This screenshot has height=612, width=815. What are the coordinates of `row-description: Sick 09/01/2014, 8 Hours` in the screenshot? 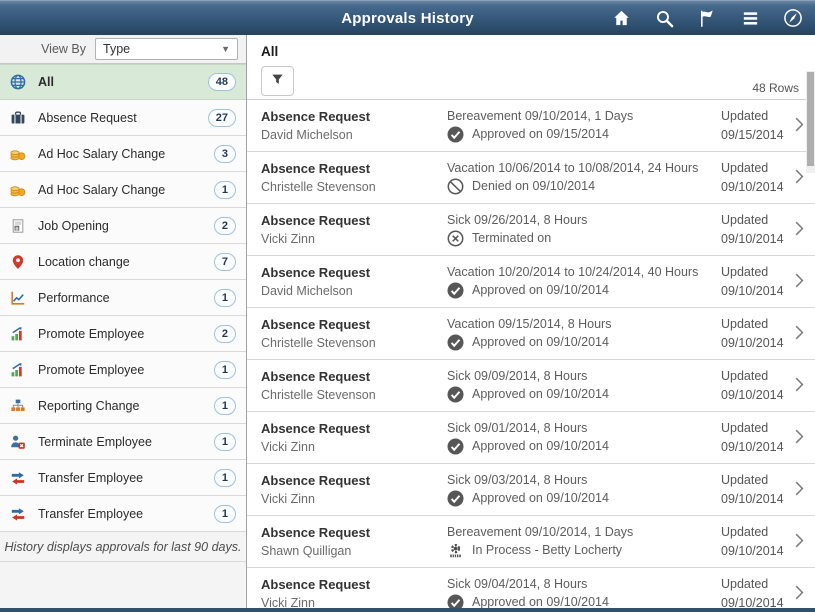 It's located at (517, 427).